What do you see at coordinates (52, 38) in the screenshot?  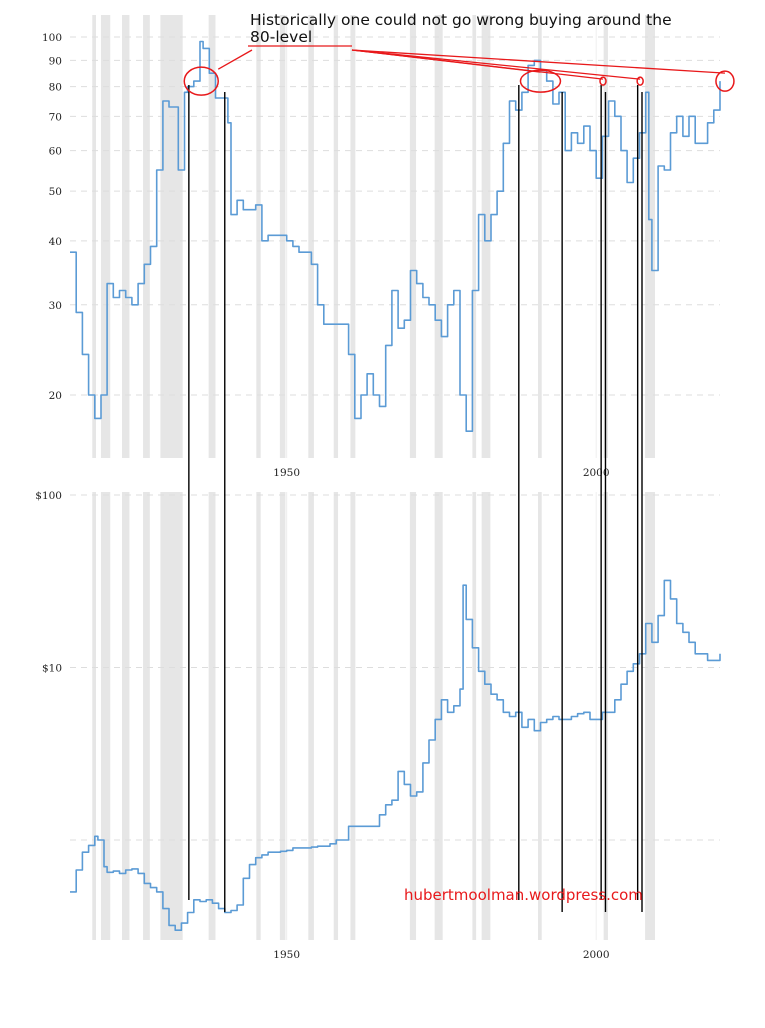 I see `y-tick-label: 100` at bounding box center [52, 38].